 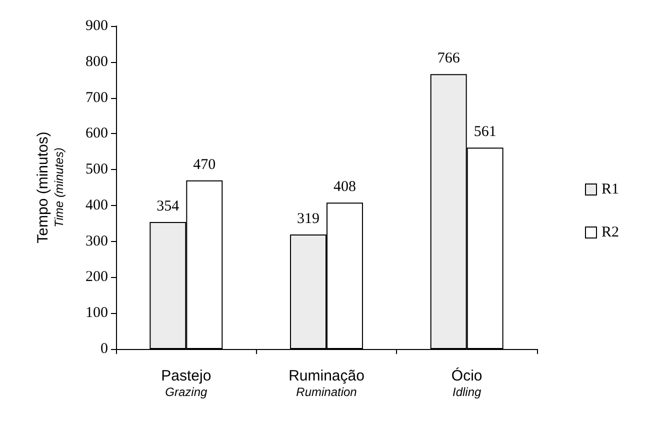 I want to click on y-tick-label: 500, so click(x=97, y=170).